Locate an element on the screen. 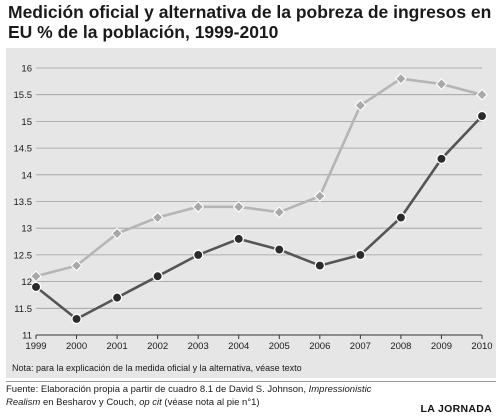 The height and width of the screenshot is (419, 500). x-tick-label: 2002 is located at coordinates (157, 346).